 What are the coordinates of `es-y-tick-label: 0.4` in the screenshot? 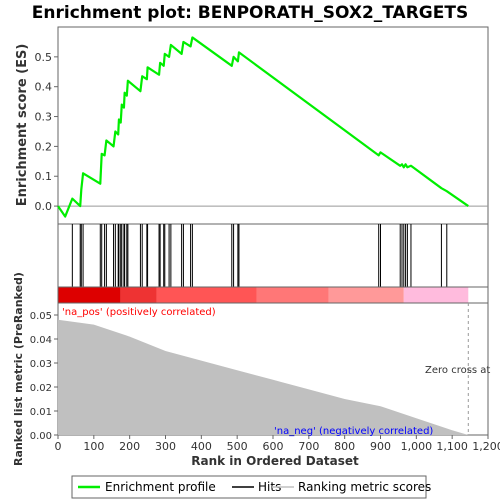 It's located at (44, 87).